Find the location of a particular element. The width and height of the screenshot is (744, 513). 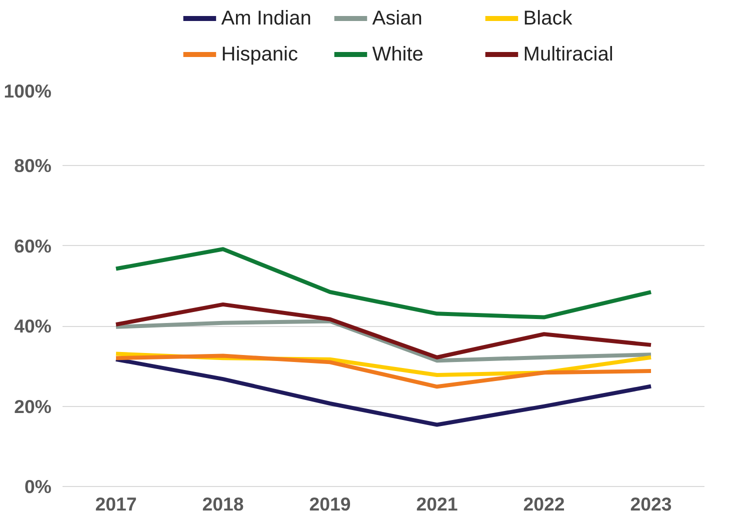

legend-label: Multiracial is located at coordinates (568, 55).